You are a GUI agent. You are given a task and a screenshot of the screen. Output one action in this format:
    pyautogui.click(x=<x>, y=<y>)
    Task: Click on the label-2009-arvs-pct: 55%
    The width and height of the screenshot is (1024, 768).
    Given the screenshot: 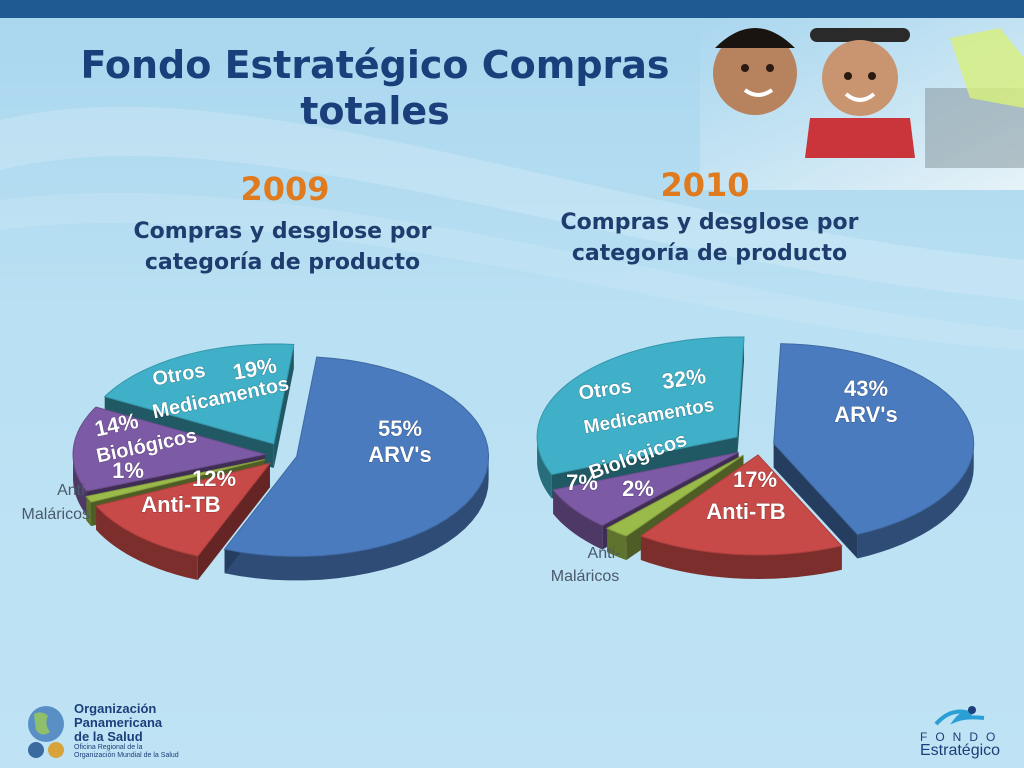 What is the action you would take?
    pyautogui.click(x=400, y=428)
    